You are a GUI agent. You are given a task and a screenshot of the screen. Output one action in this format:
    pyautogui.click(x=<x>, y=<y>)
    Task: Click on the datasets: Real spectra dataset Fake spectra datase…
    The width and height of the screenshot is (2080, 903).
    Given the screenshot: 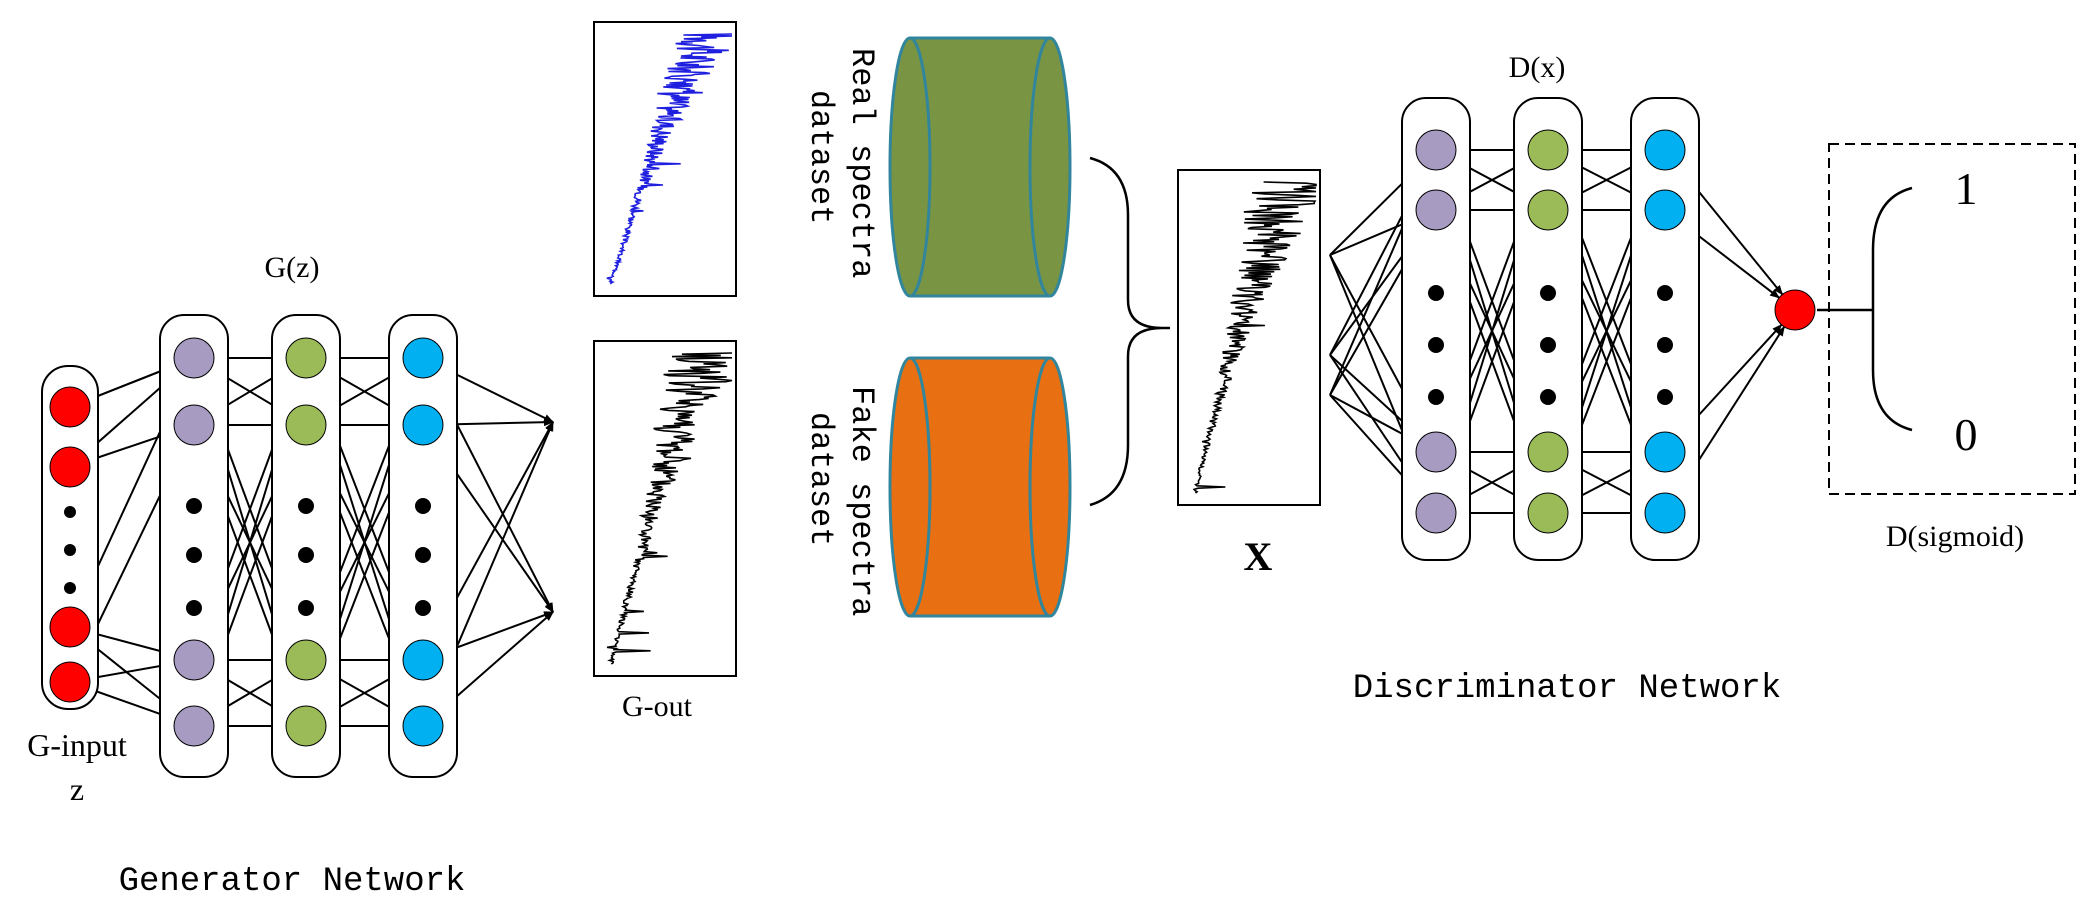 What is the action you would take?
    pyautogui.click(x=986, y=327)
    